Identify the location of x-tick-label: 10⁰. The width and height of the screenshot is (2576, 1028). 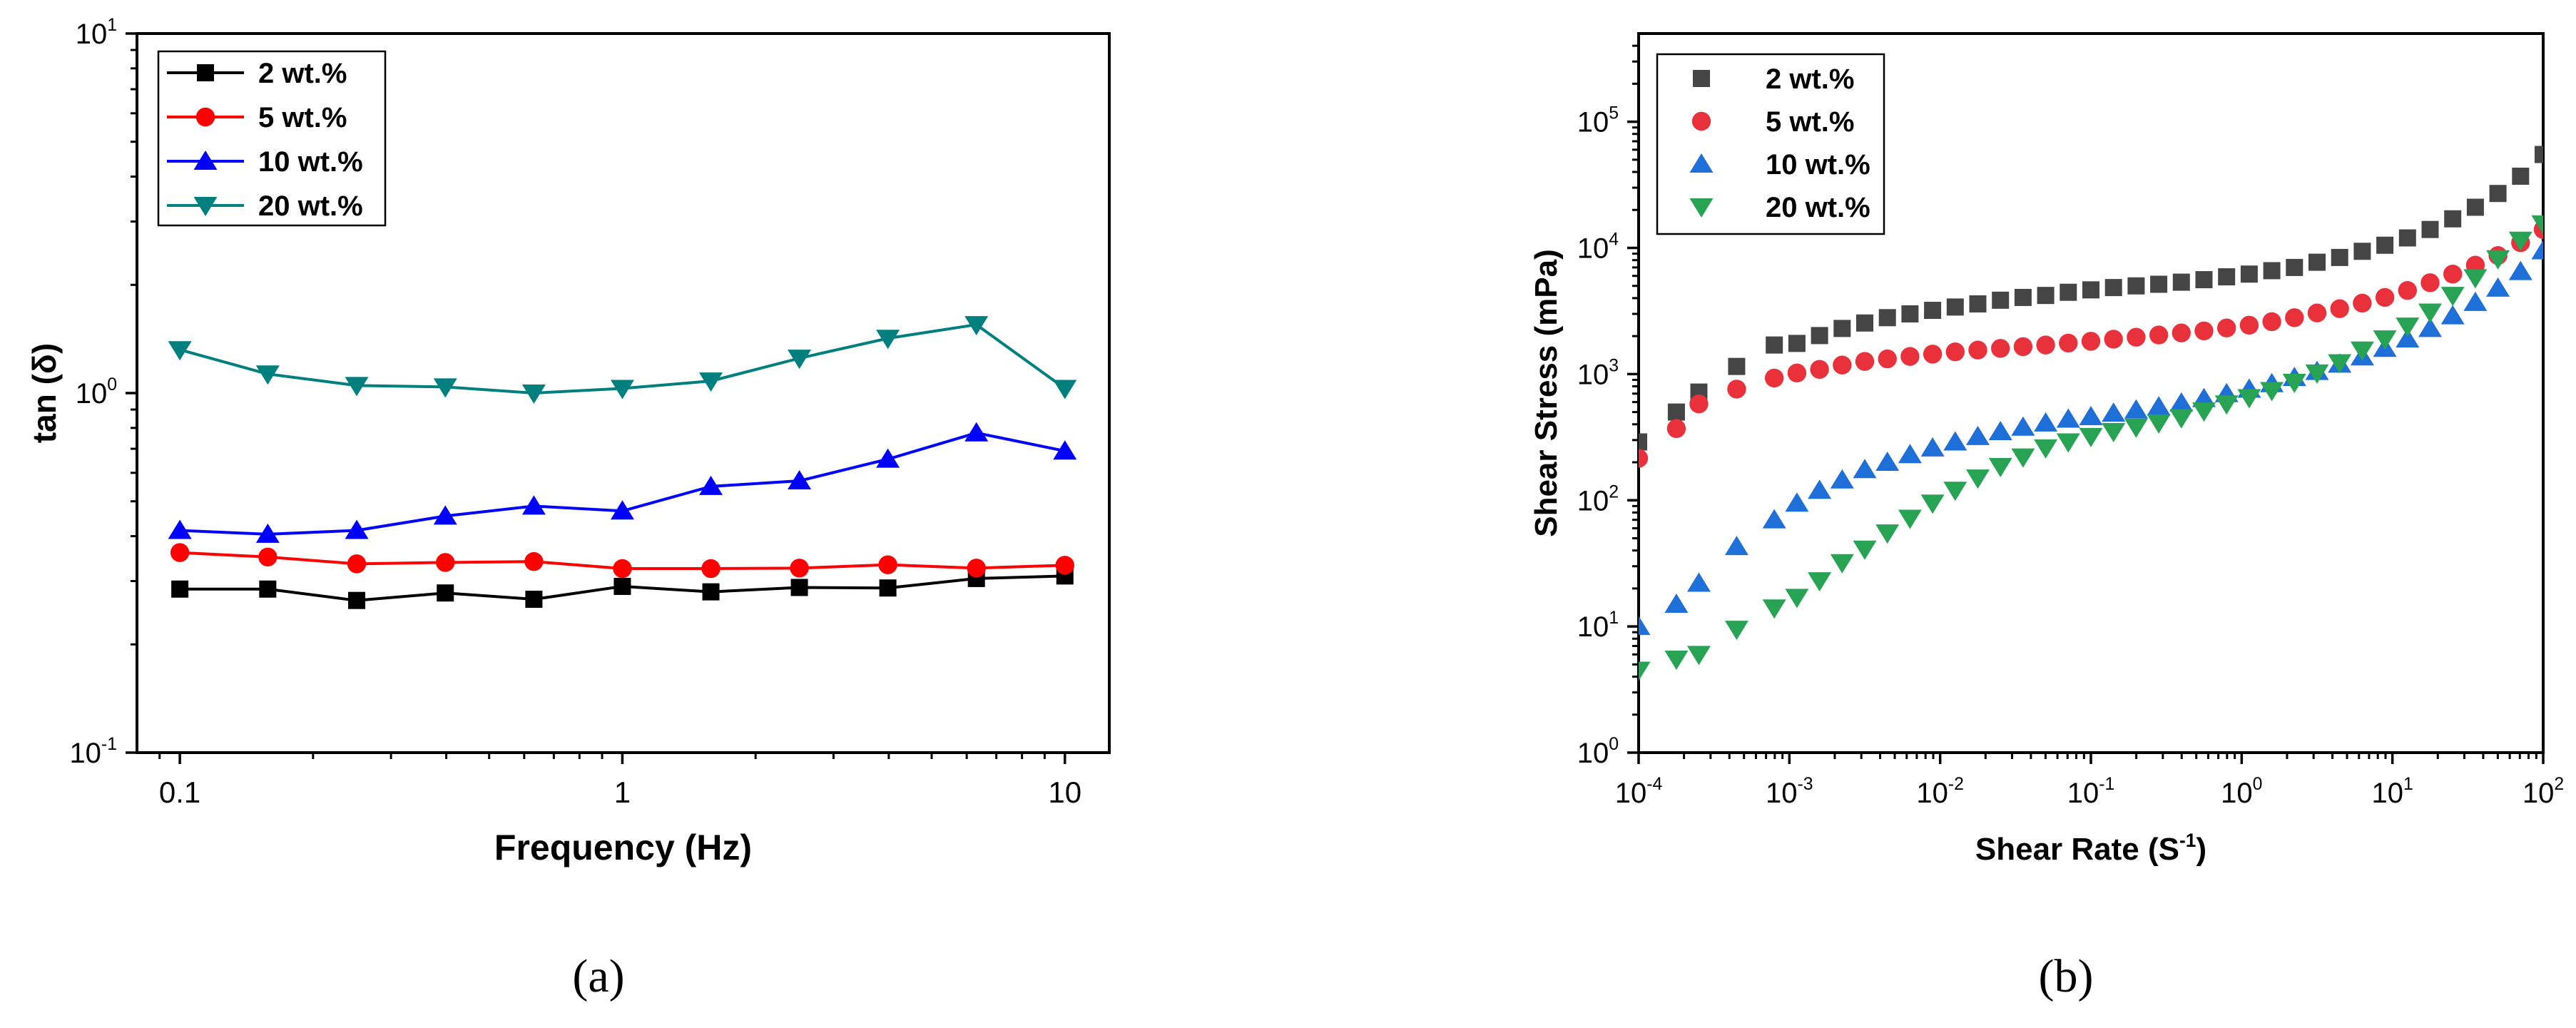
(2241, 792).